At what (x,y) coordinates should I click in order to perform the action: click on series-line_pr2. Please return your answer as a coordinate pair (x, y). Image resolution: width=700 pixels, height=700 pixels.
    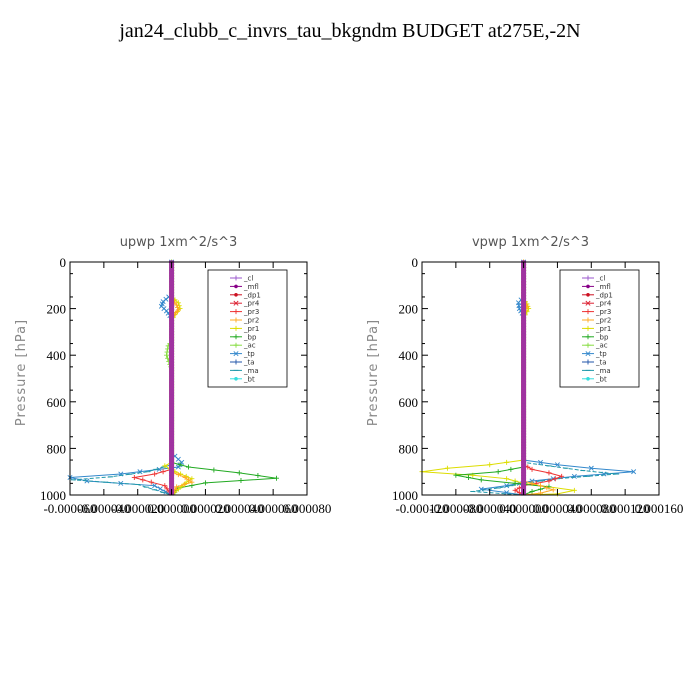
    Looking at the image, I should click on (539, 379).